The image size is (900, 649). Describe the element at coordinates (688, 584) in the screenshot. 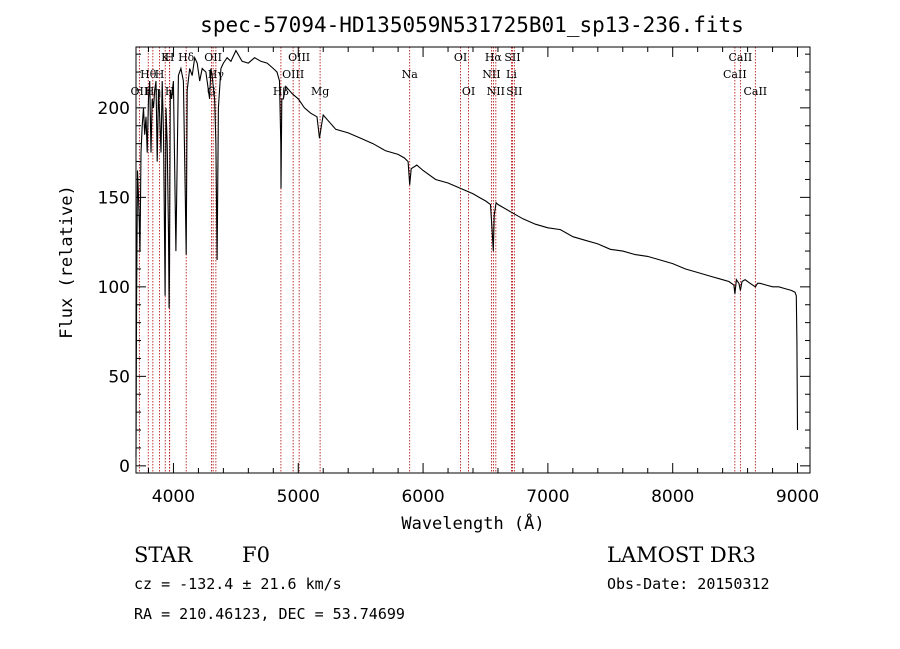

I see `observation-date: Obs-Date: 20150312` at that location.